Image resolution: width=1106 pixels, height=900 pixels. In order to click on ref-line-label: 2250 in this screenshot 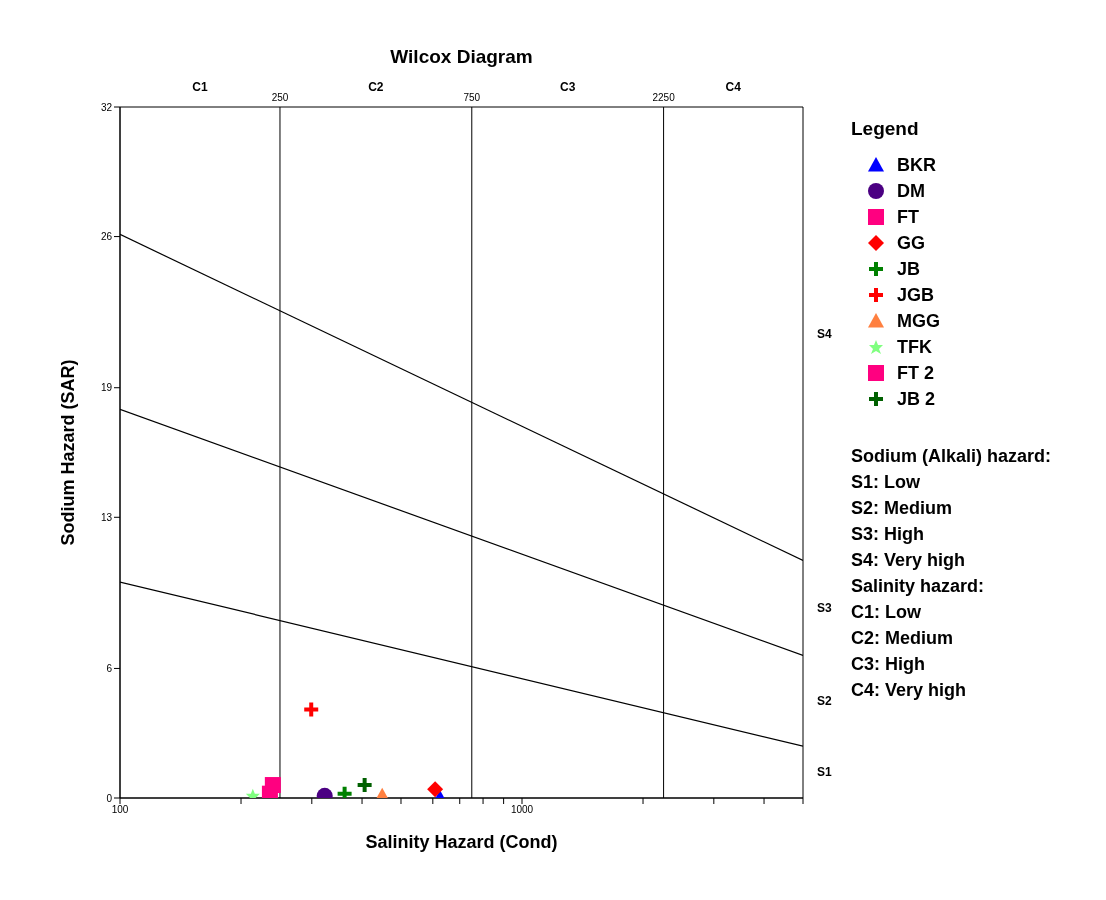, I will do `click(664, 97)`.